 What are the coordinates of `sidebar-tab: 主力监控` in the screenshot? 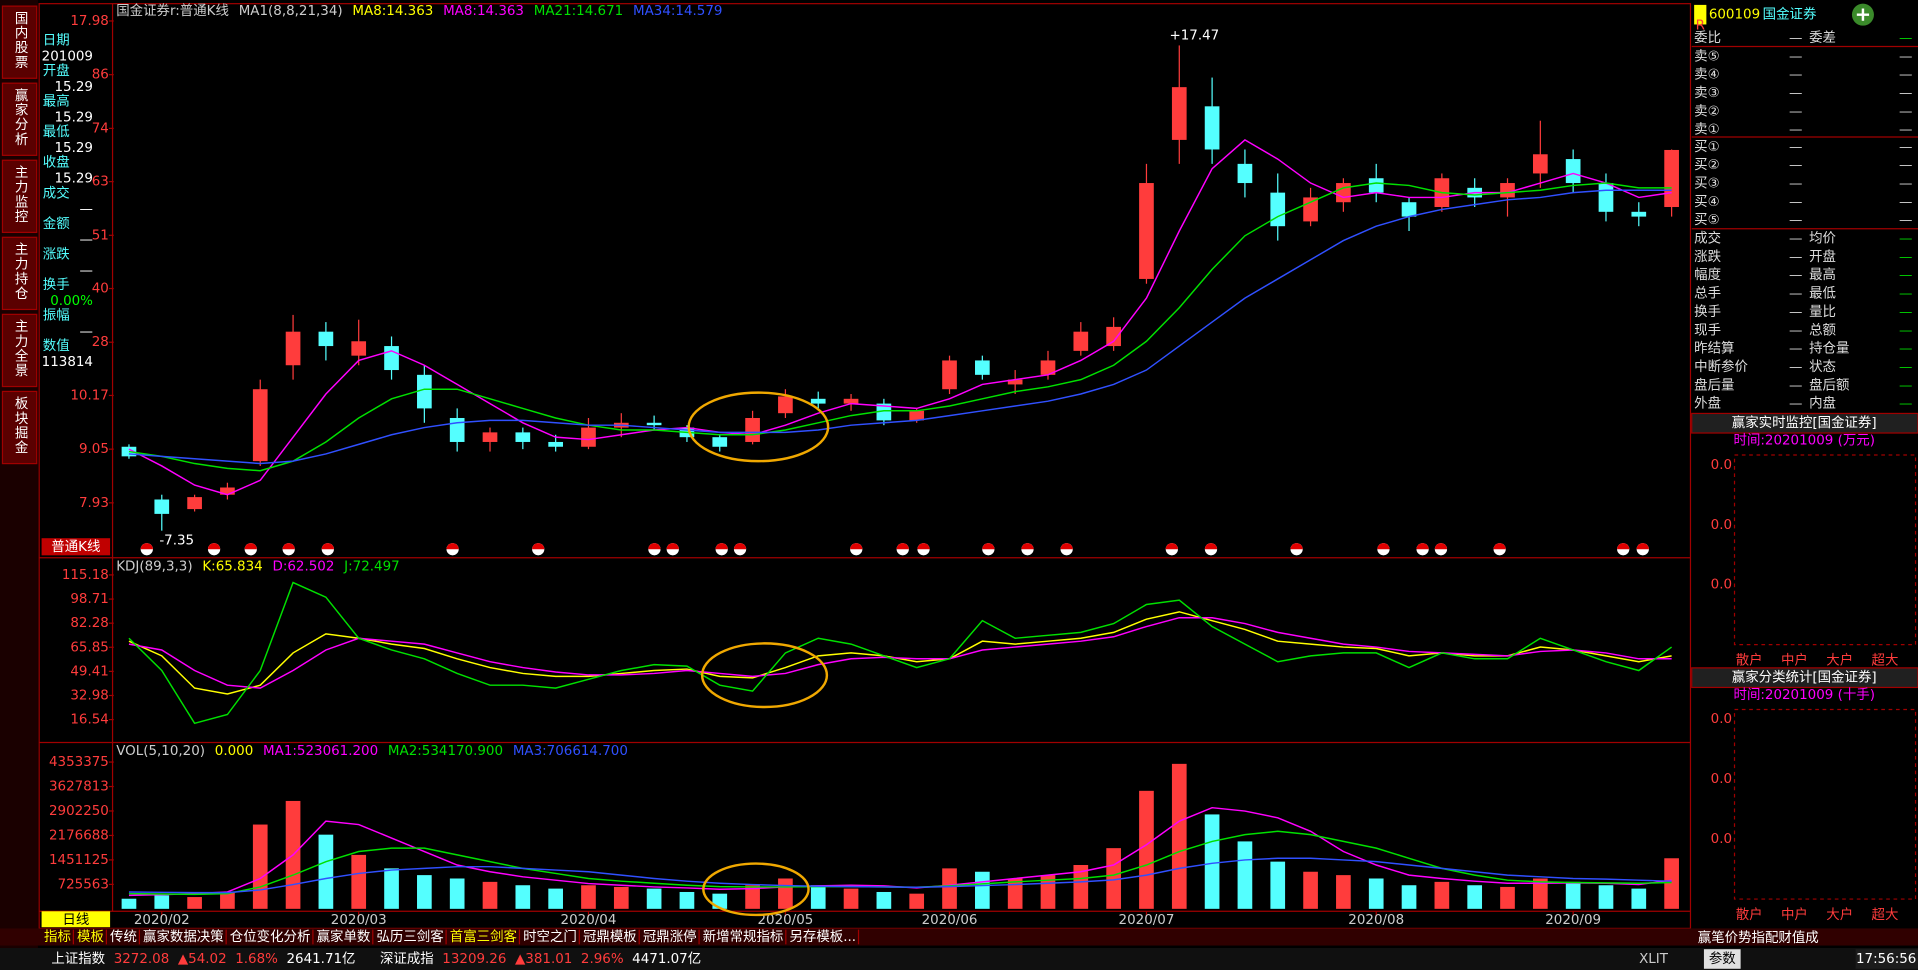 It's located at (19, 196).